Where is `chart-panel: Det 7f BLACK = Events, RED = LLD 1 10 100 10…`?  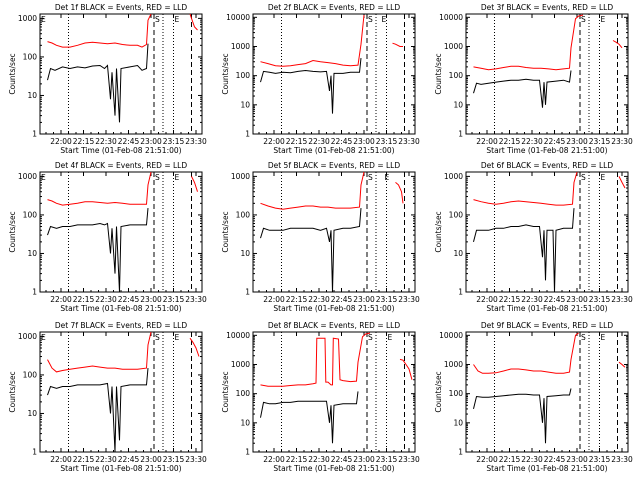
chart-panel: Det 7f BLACK = Events, RED = LLD 1 10 100 10… is located at coordinates (107, 397).